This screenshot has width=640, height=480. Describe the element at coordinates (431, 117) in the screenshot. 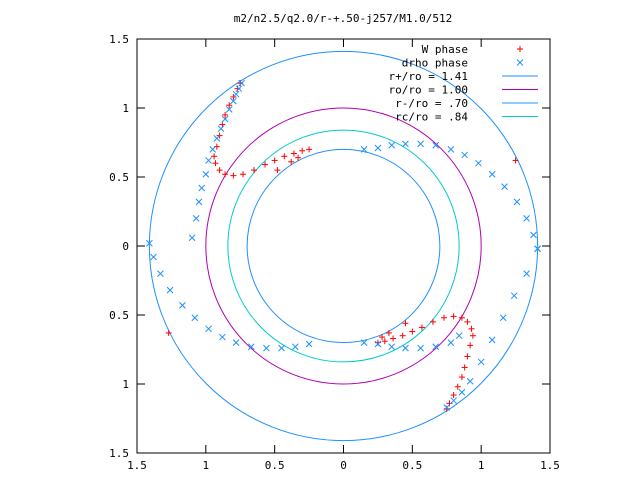

I see `legend-label: rc/ro = .84` at that location.